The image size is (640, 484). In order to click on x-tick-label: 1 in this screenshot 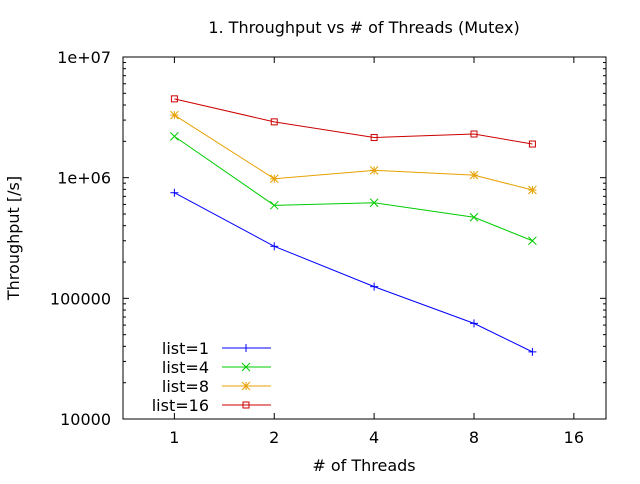, I will do `click(174, 437)`.